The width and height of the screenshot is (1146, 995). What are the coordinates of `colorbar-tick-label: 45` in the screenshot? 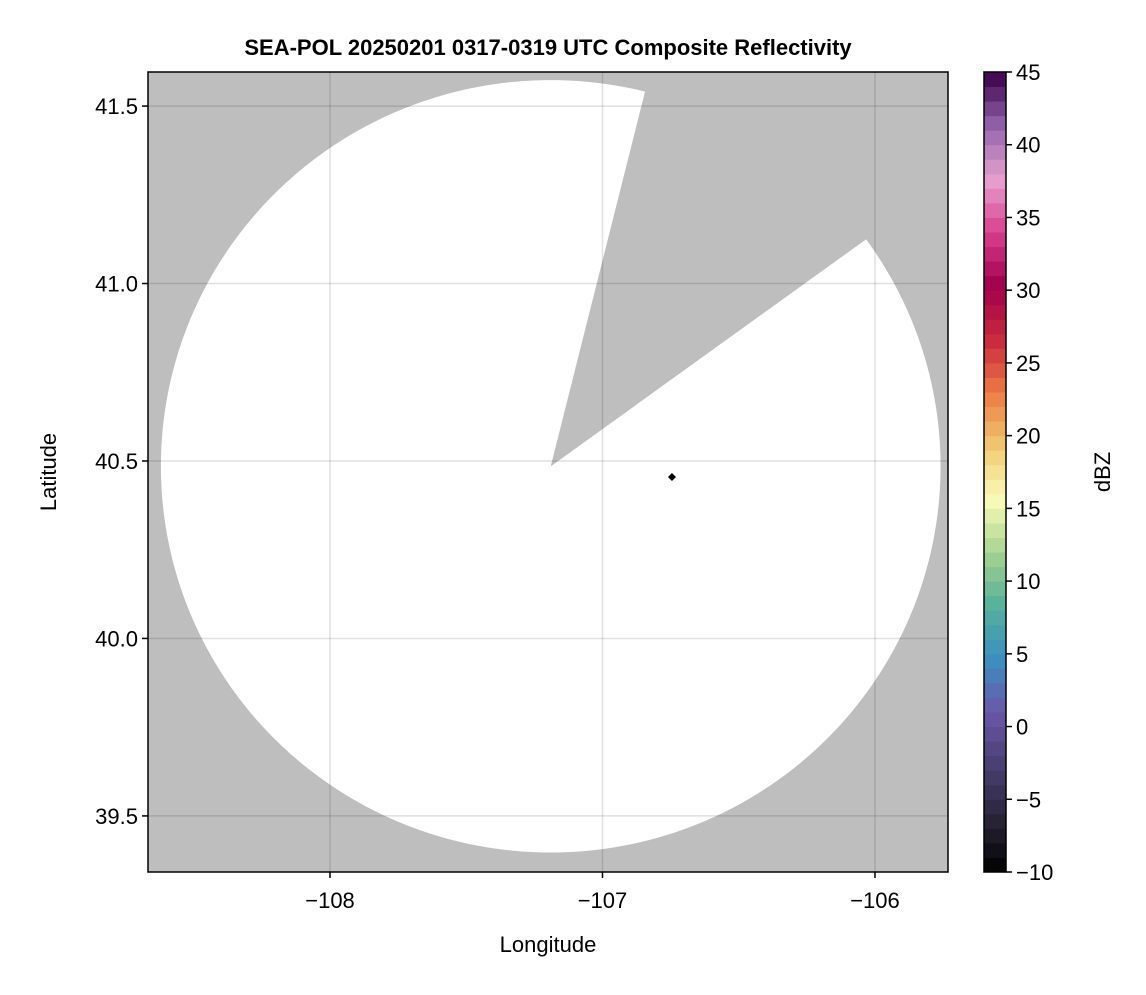 It's located at (1028, 72).